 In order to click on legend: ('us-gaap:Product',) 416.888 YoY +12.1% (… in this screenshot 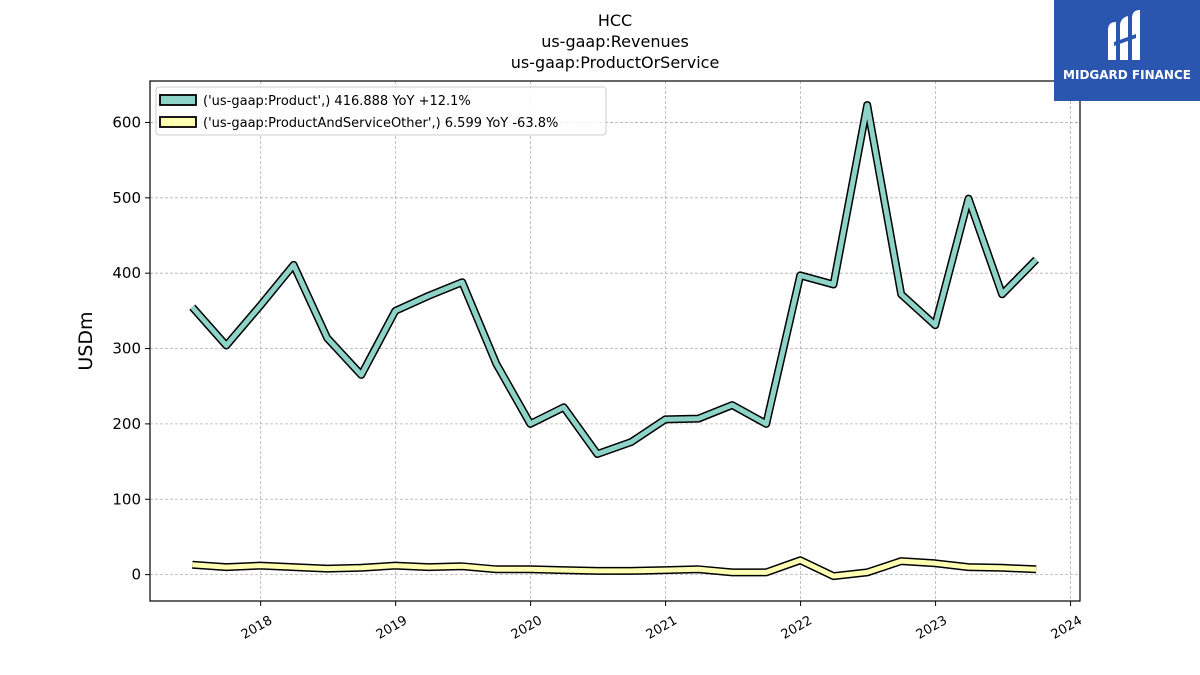, I will do `click(381, 111)`.